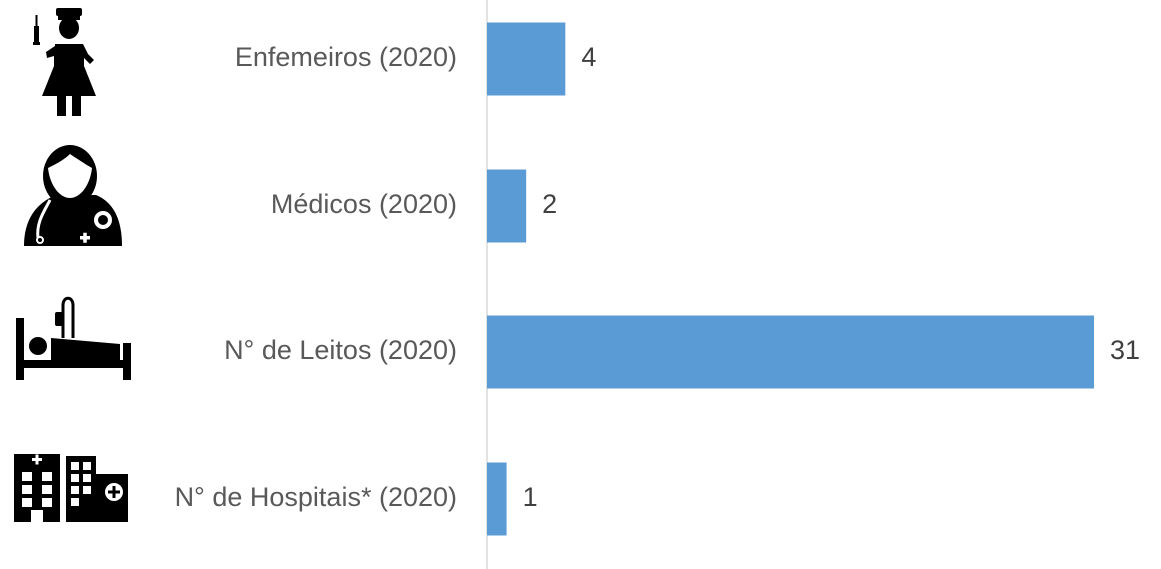 The image size is (1161, 569). I want to click on category-label: N° de Leitos (2020), so click(340, 350).